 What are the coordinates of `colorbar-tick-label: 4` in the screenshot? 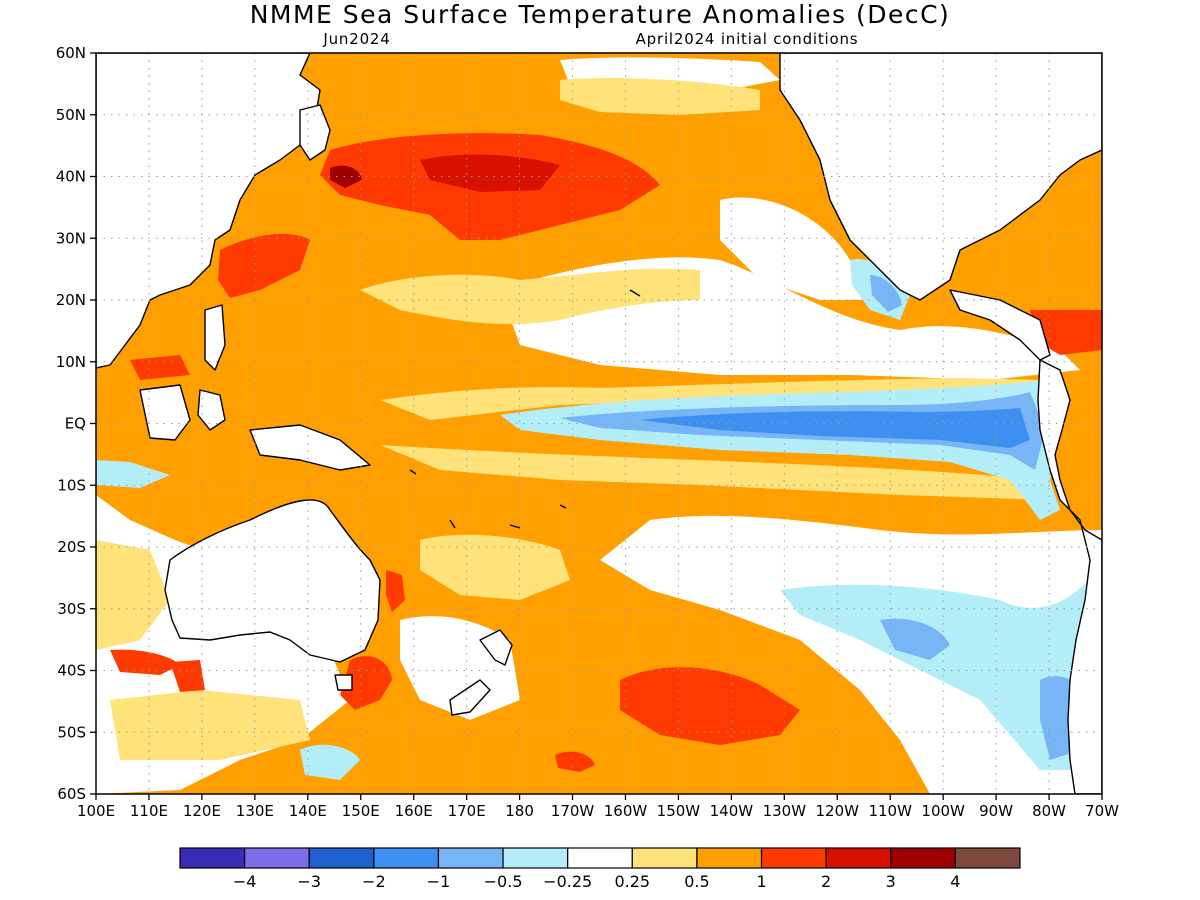 It's located at (955, 881).